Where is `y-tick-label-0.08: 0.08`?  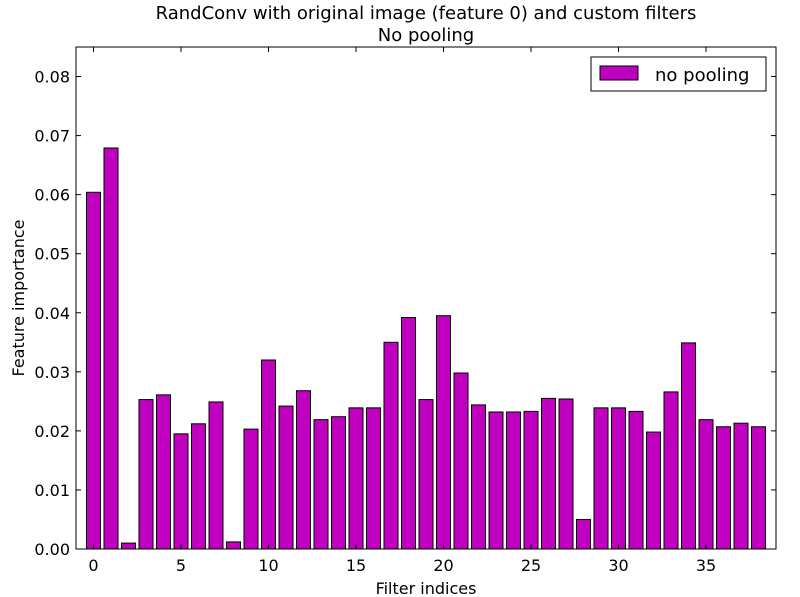
y-tick-label-0.08: 0.08 is located at coordinates (52, 77).